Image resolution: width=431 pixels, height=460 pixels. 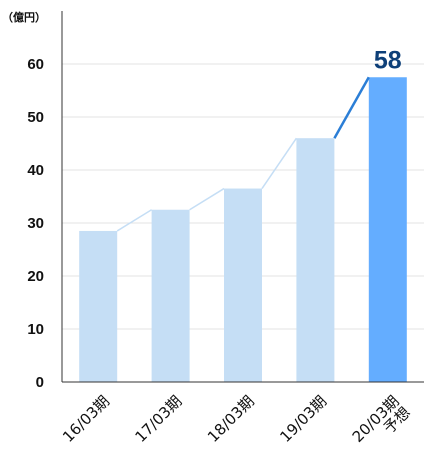 I want to click on x-tick-label: 19/03期, so click(x=303, y=419).